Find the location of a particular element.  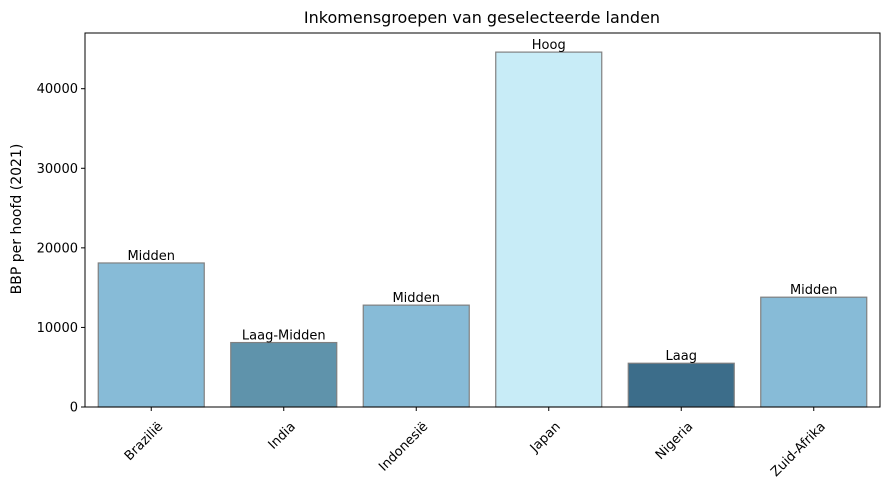

x-tick-label-3: Japan is located at coordinates (545, 437).